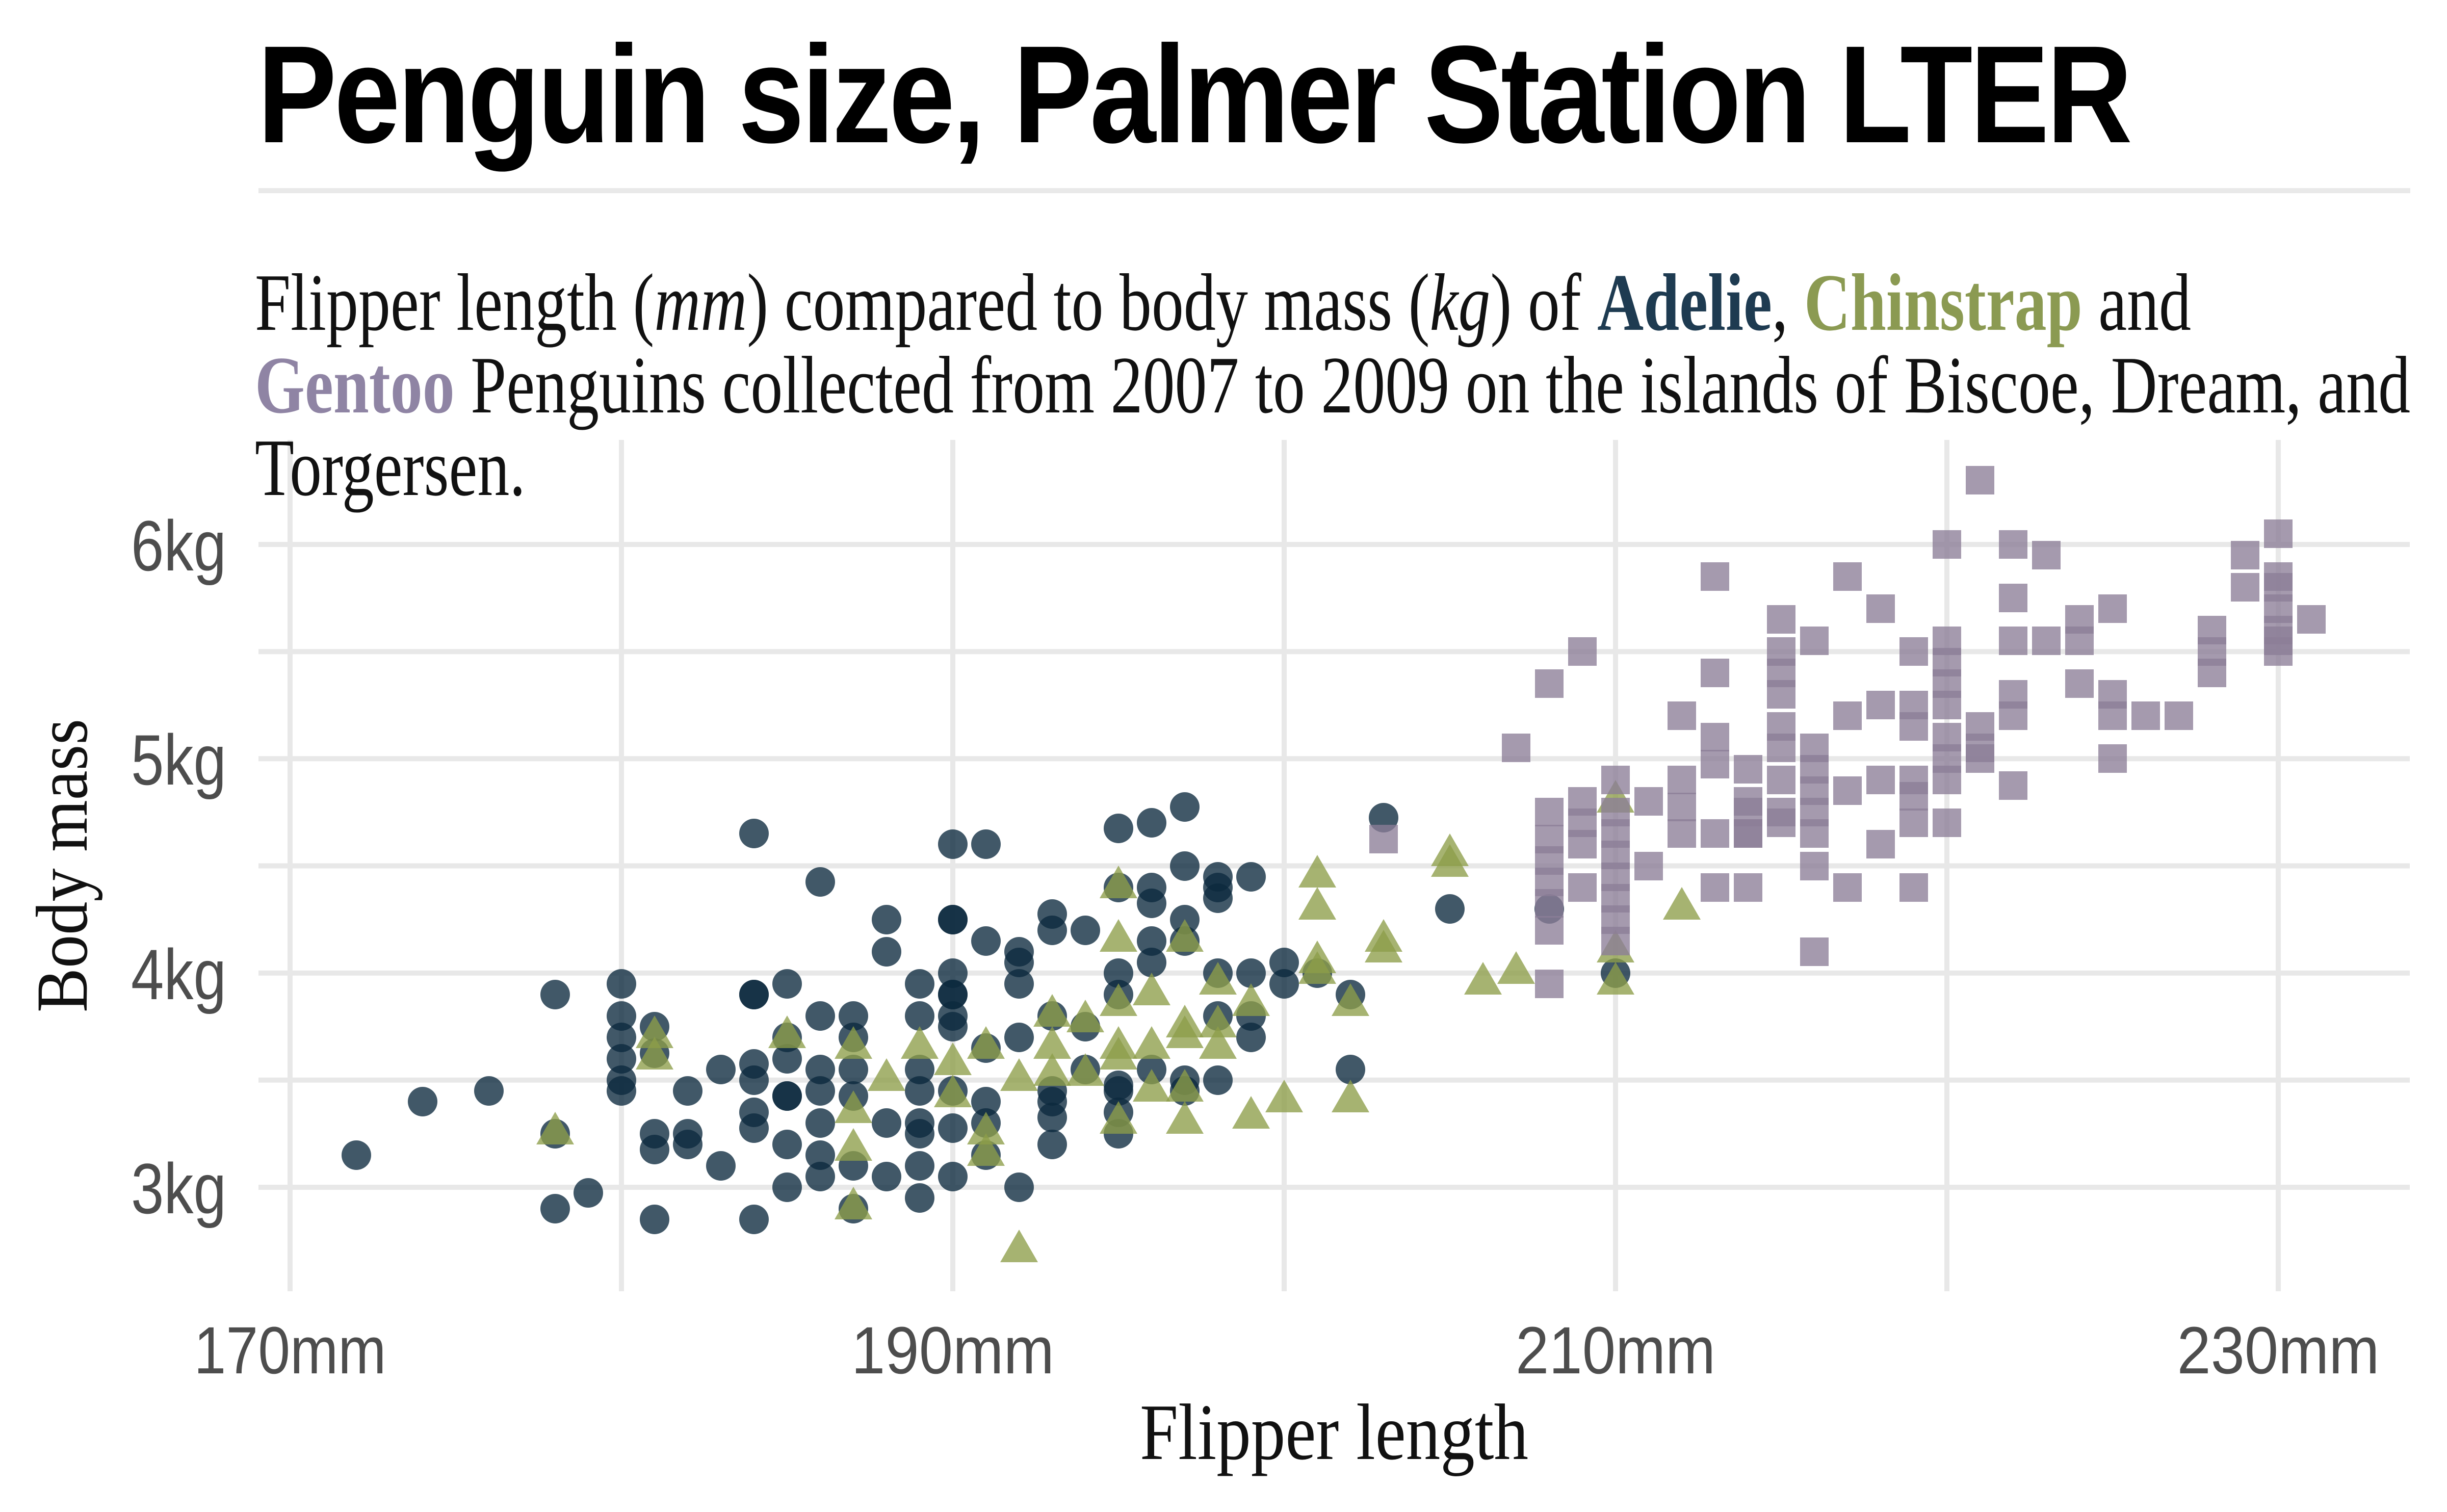 The height and width of the screenshot is (1512, 2447). Describe the element at coordinates (178, 546) in the screenshot. I see `svg-text: 6kg` at that location.